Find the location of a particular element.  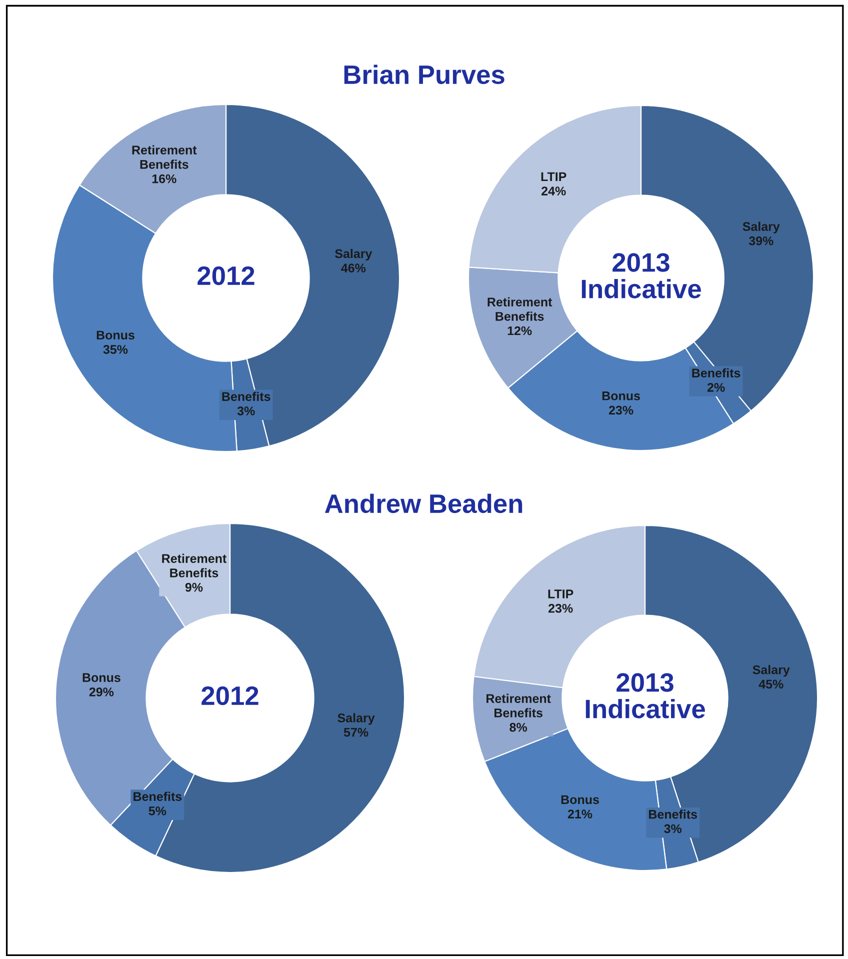

data-label: 24% is located at coordinates (554, 191).